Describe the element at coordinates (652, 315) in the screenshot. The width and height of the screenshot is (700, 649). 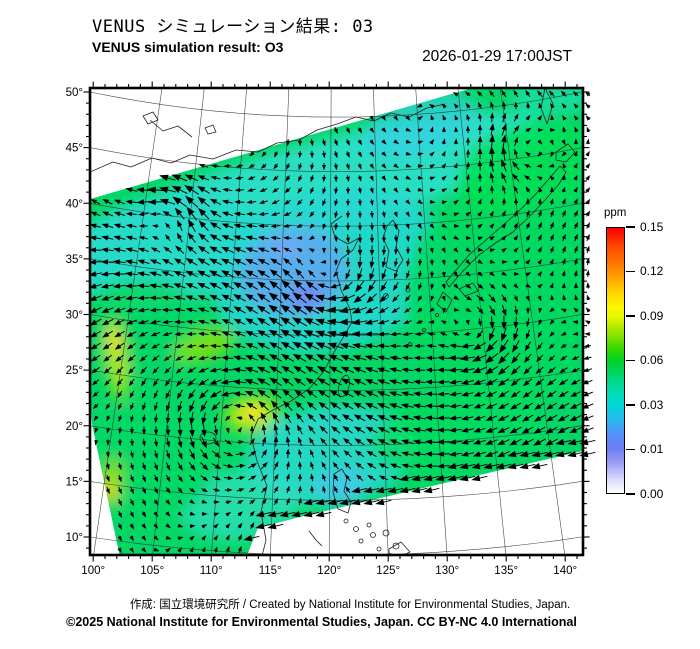
I see `colorbar-tick-label: 0.09` at that location.